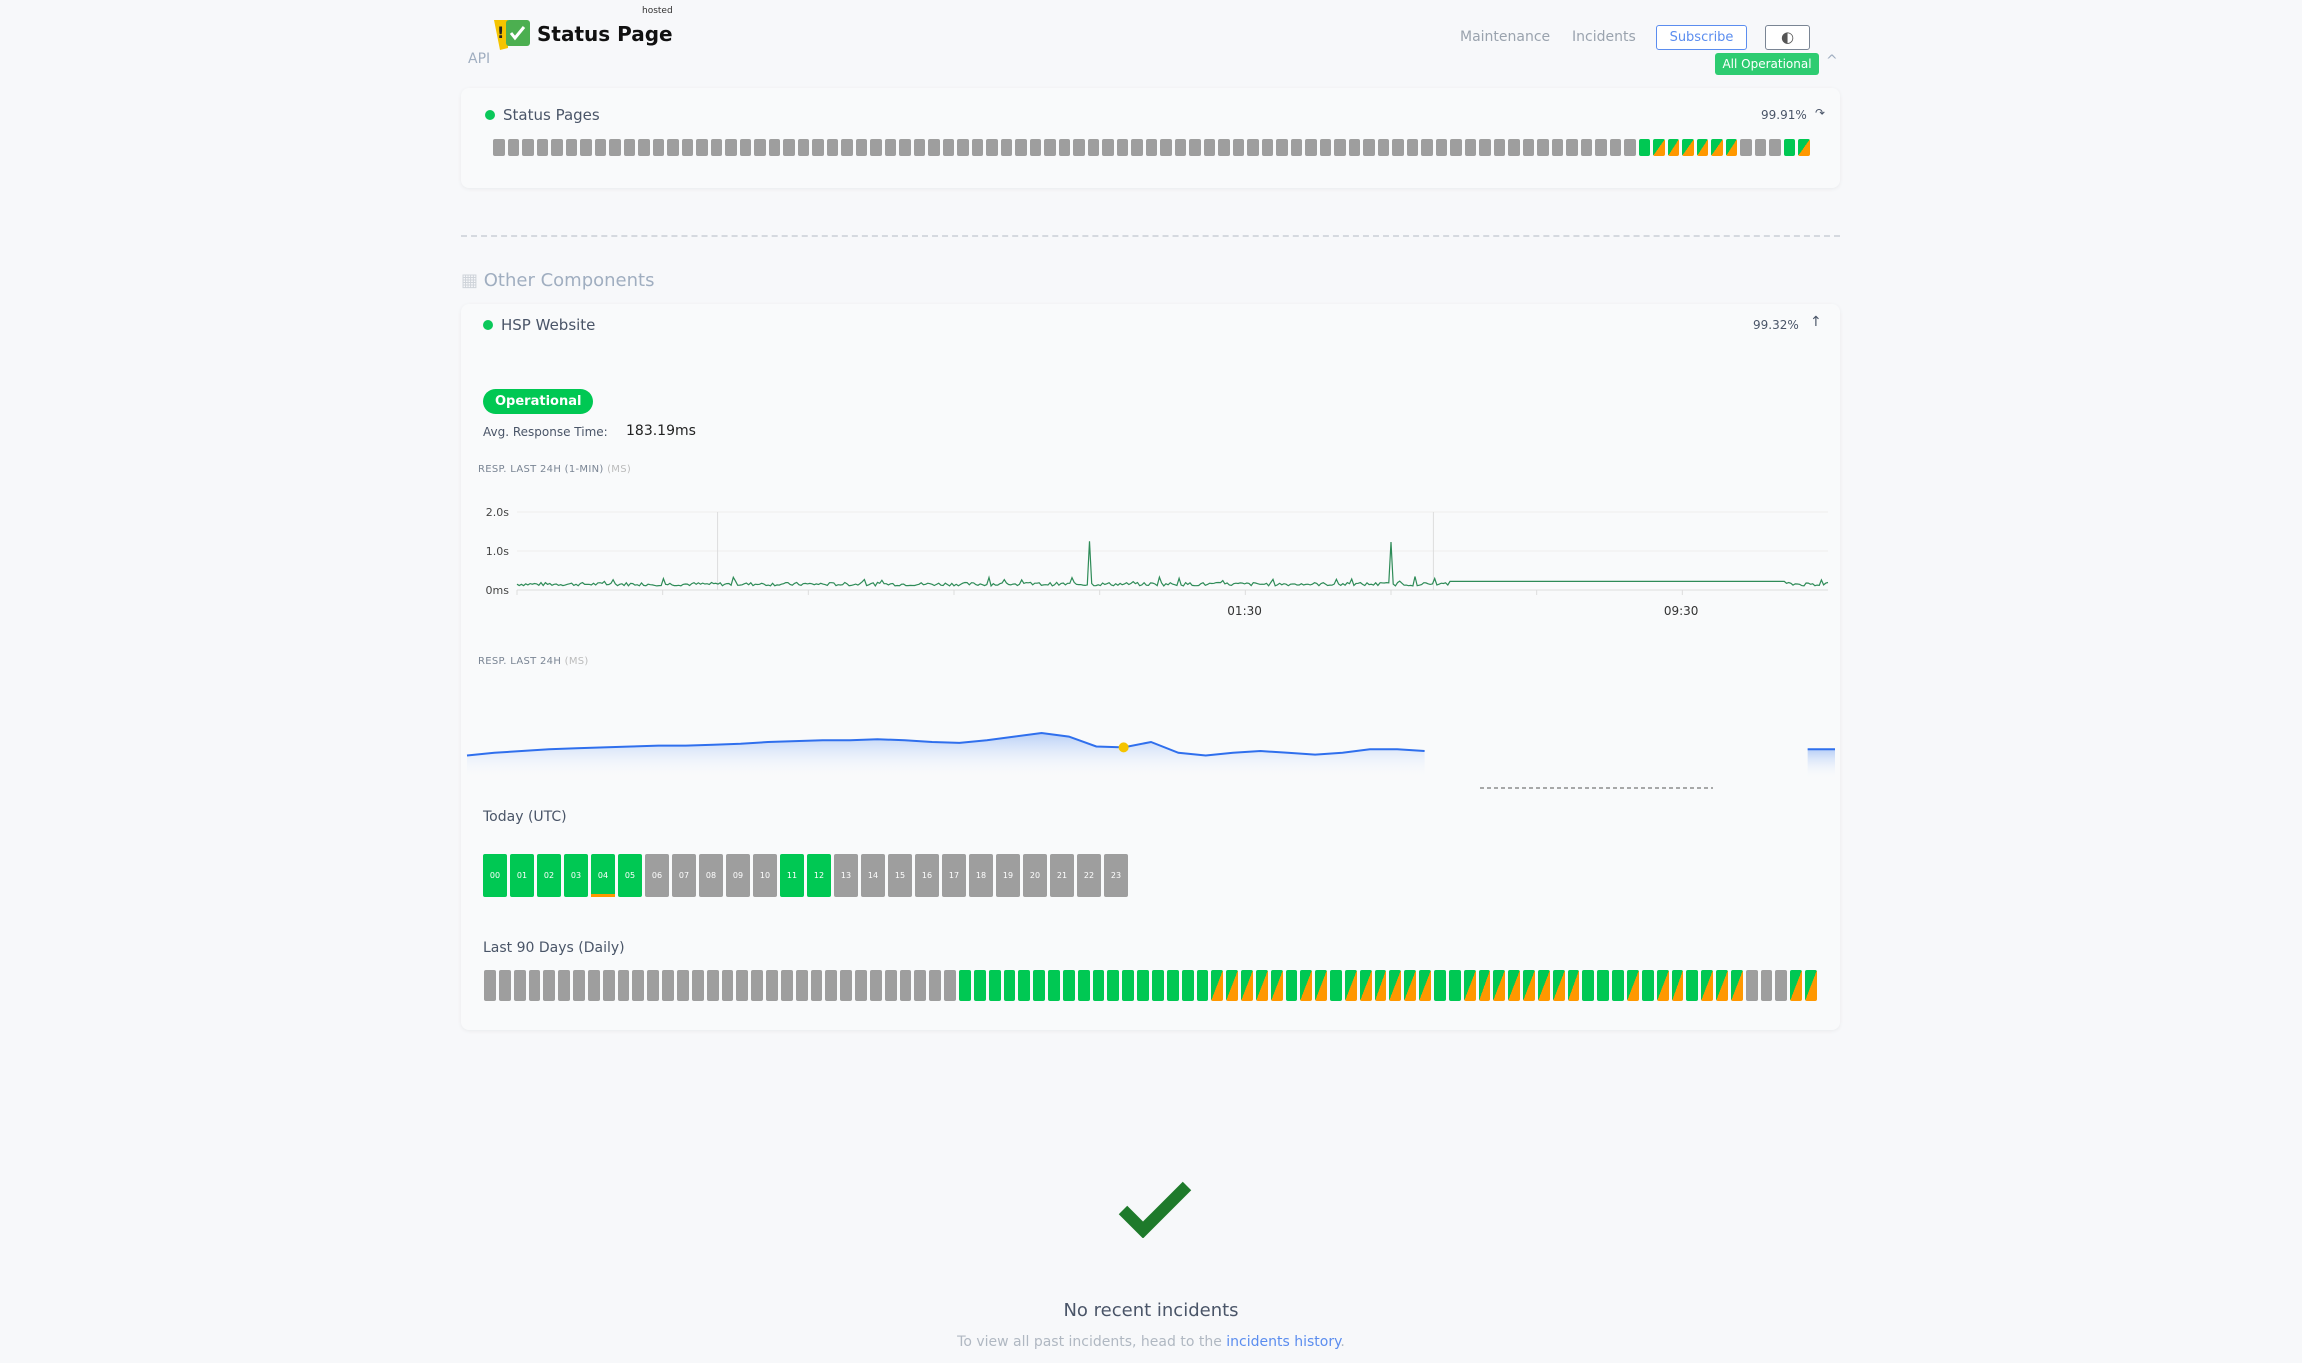 Image resolution: width=2302 pixels, height=1363 pixels. I want to click on nav-maintenance: Maintenance, so click(1505, 37).